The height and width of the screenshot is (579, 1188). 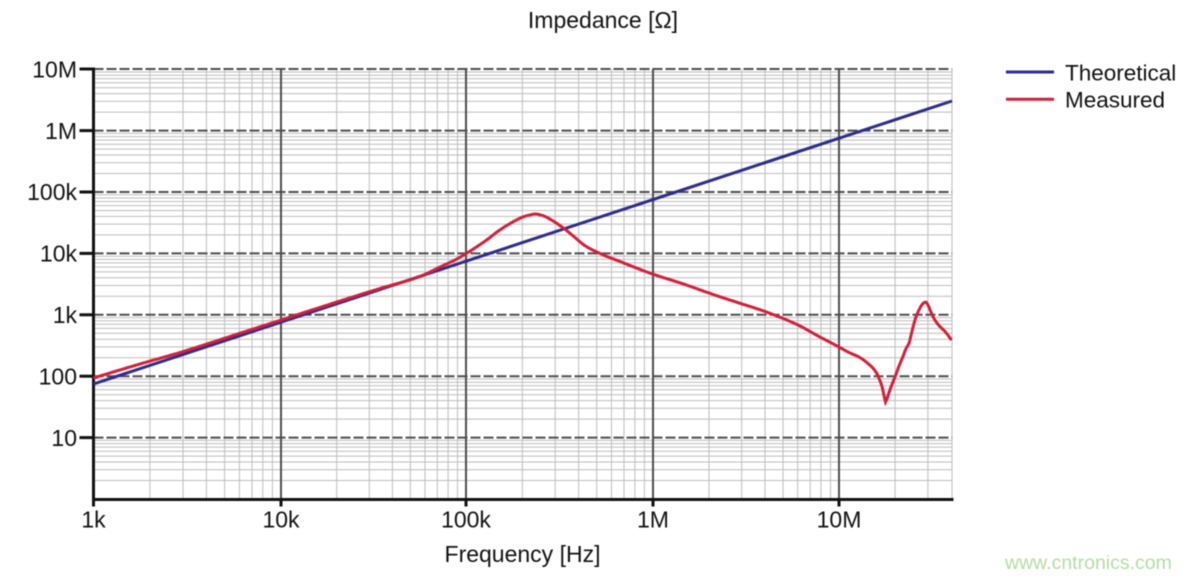 What do you see at coordinates (603, 20) in the screenshot?
I see `svg-text: Impedance [Ω]` at bounding box center [603, 20].